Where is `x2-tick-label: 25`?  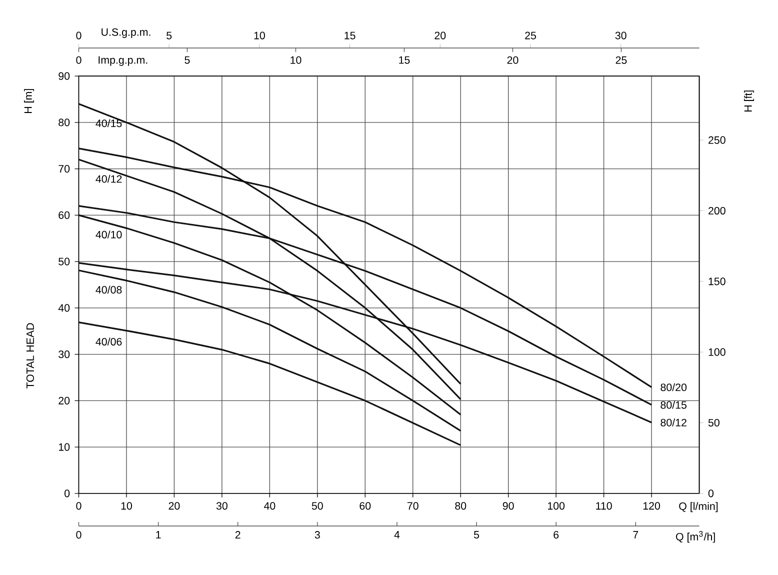
x2-tick-label: 25 is located at coordinates (530, 36).